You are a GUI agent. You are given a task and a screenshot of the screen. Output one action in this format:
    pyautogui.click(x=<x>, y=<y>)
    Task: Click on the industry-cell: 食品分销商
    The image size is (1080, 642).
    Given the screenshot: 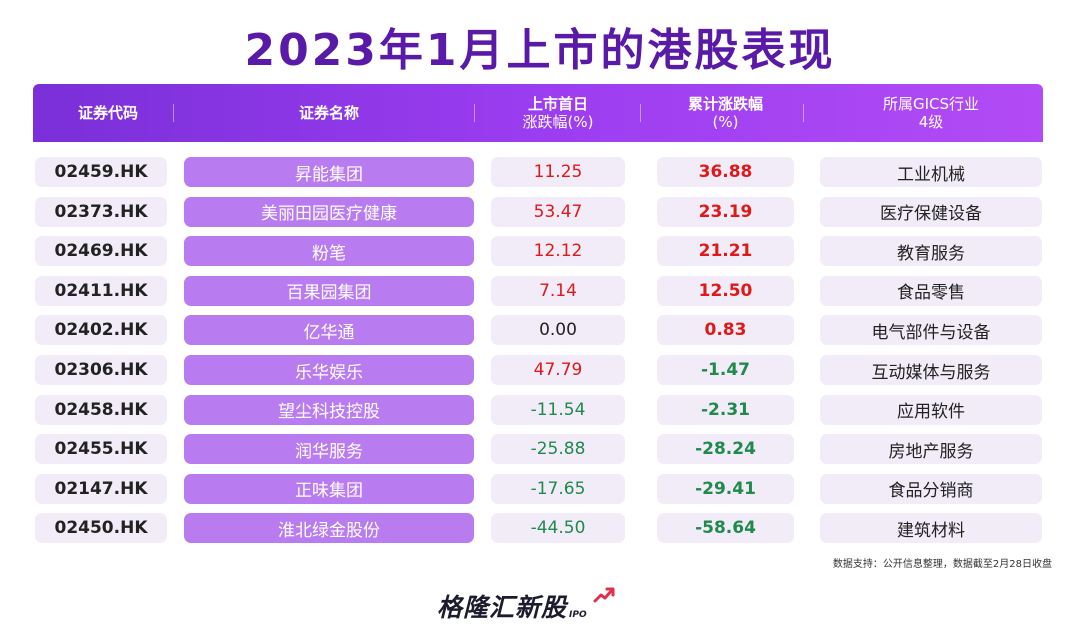 What is the action you would take?
    pyautogui.click(x=931, y=488)
    